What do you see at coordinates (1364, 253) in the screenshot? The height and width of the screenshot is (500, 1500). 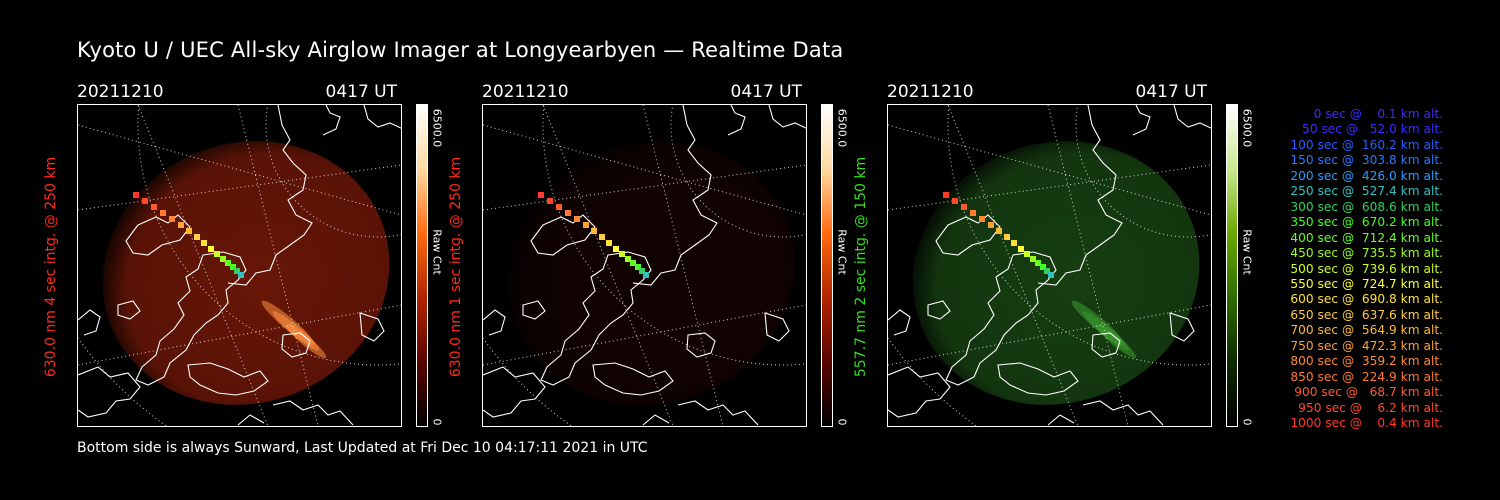 I see `legend-entry: 450 sec @ 735.5 km alt.` at bounding box center [1364, 253].